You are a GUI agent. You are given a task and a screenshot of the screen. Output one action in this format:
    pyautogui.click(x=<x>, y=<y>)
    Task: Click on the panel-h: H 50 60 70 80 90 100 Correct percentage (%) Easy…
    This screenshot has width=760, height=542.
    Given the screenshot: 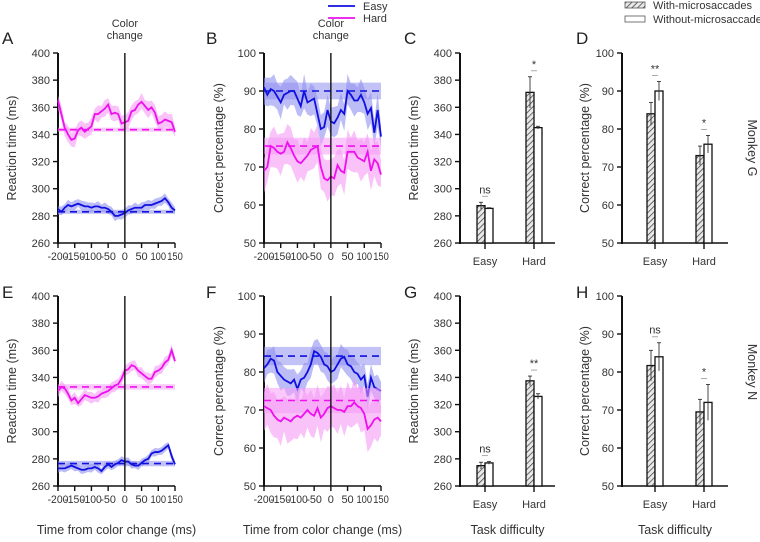 What is the action you would take?
    pyautogui.click(x=652, y=410)
    